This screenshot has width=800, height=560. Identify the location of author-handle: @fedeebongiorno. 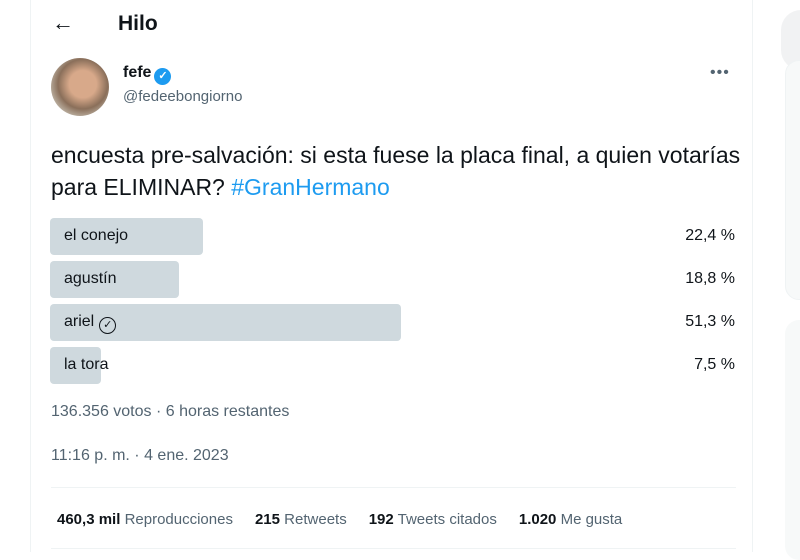
(183, 96).